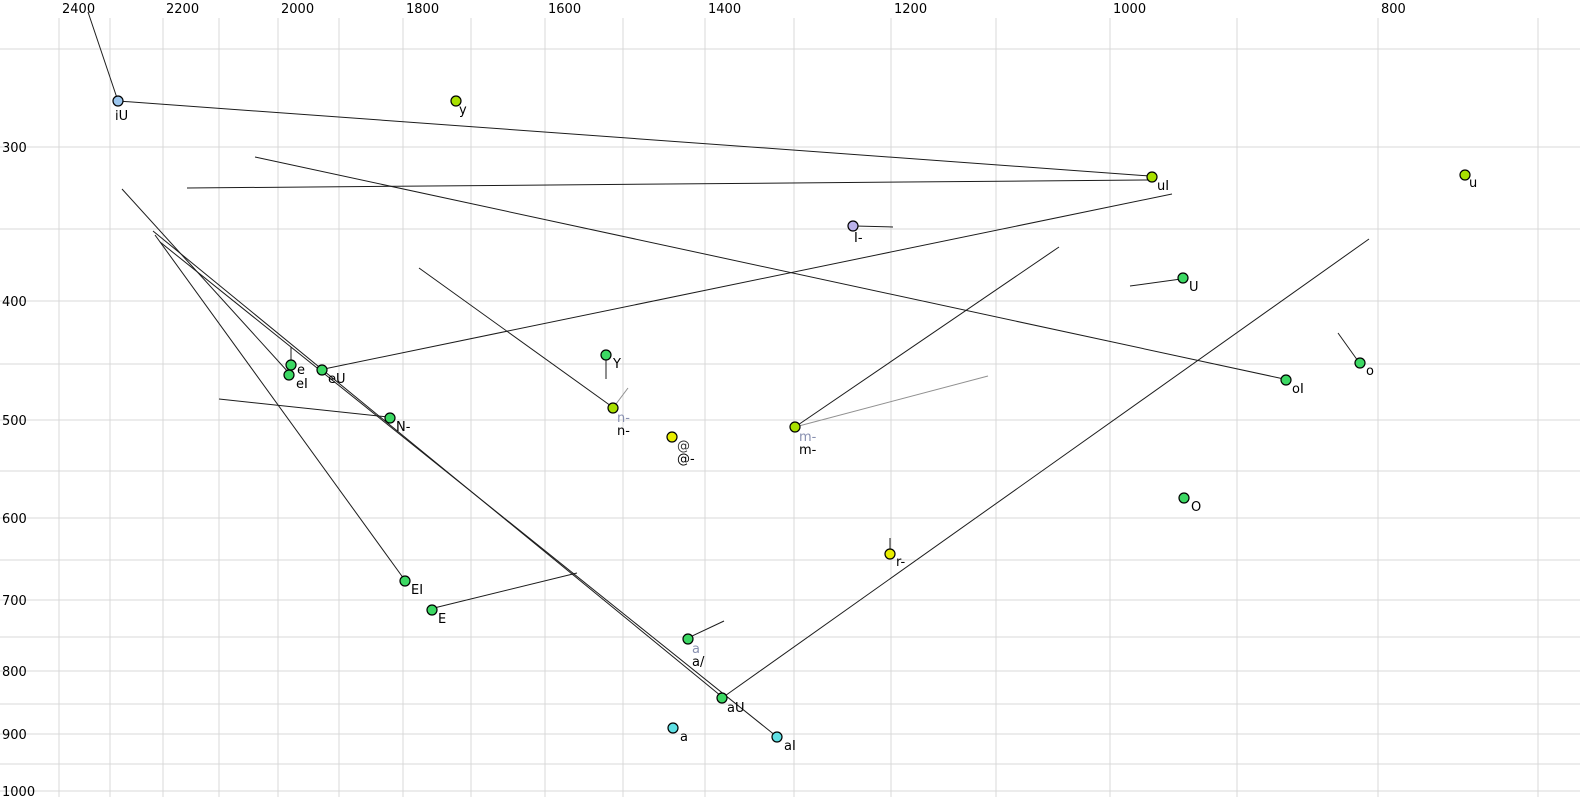  I want to click on vowel-point-a, so click(673, 728).